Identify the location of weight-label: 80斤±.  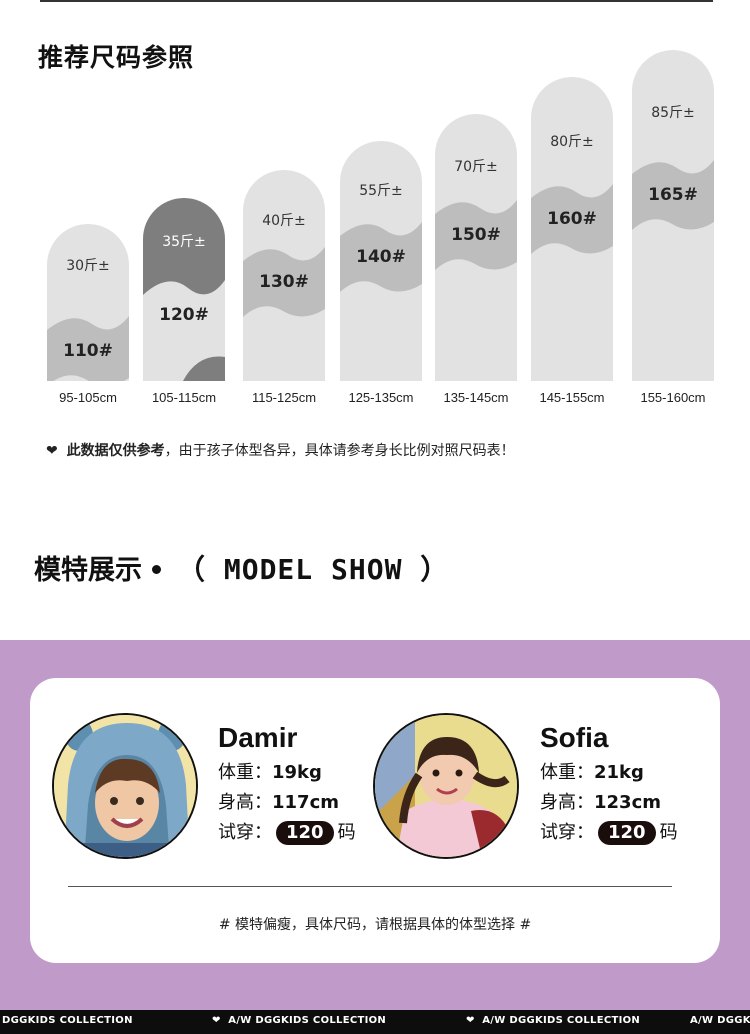
(572, 142).